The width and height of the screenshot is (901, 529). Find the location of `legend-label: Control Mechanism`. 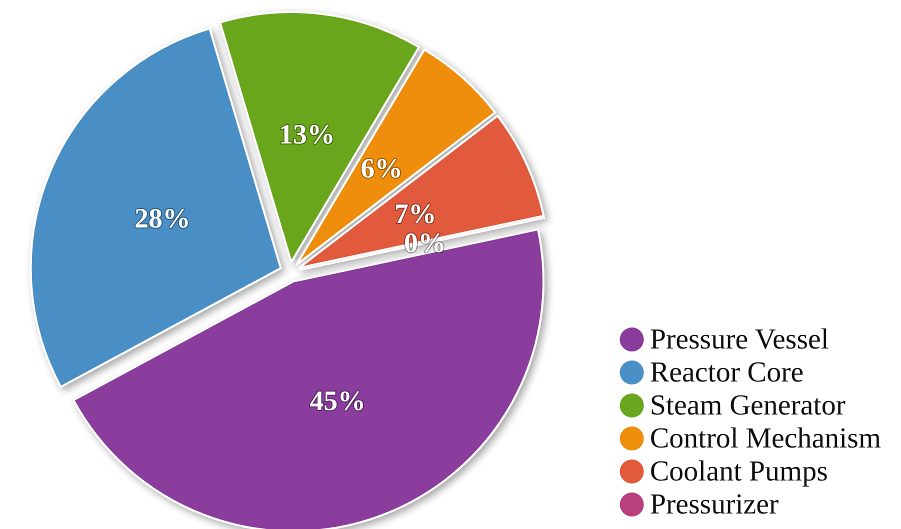

legend-label: Control Mechanism is located at coordinates (766, 438).